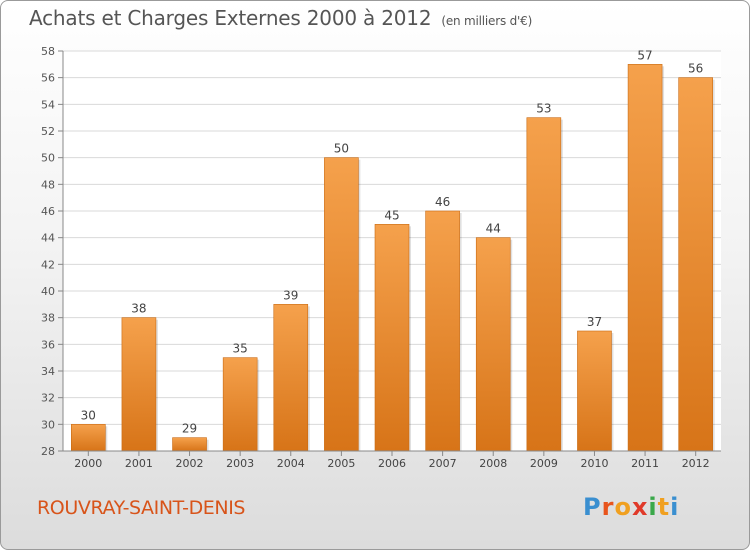 This screenshot has width=750, height=550. Describe the element at coordinates (623, 507) in the screenshot. I see `logo-letter: o` at that location.